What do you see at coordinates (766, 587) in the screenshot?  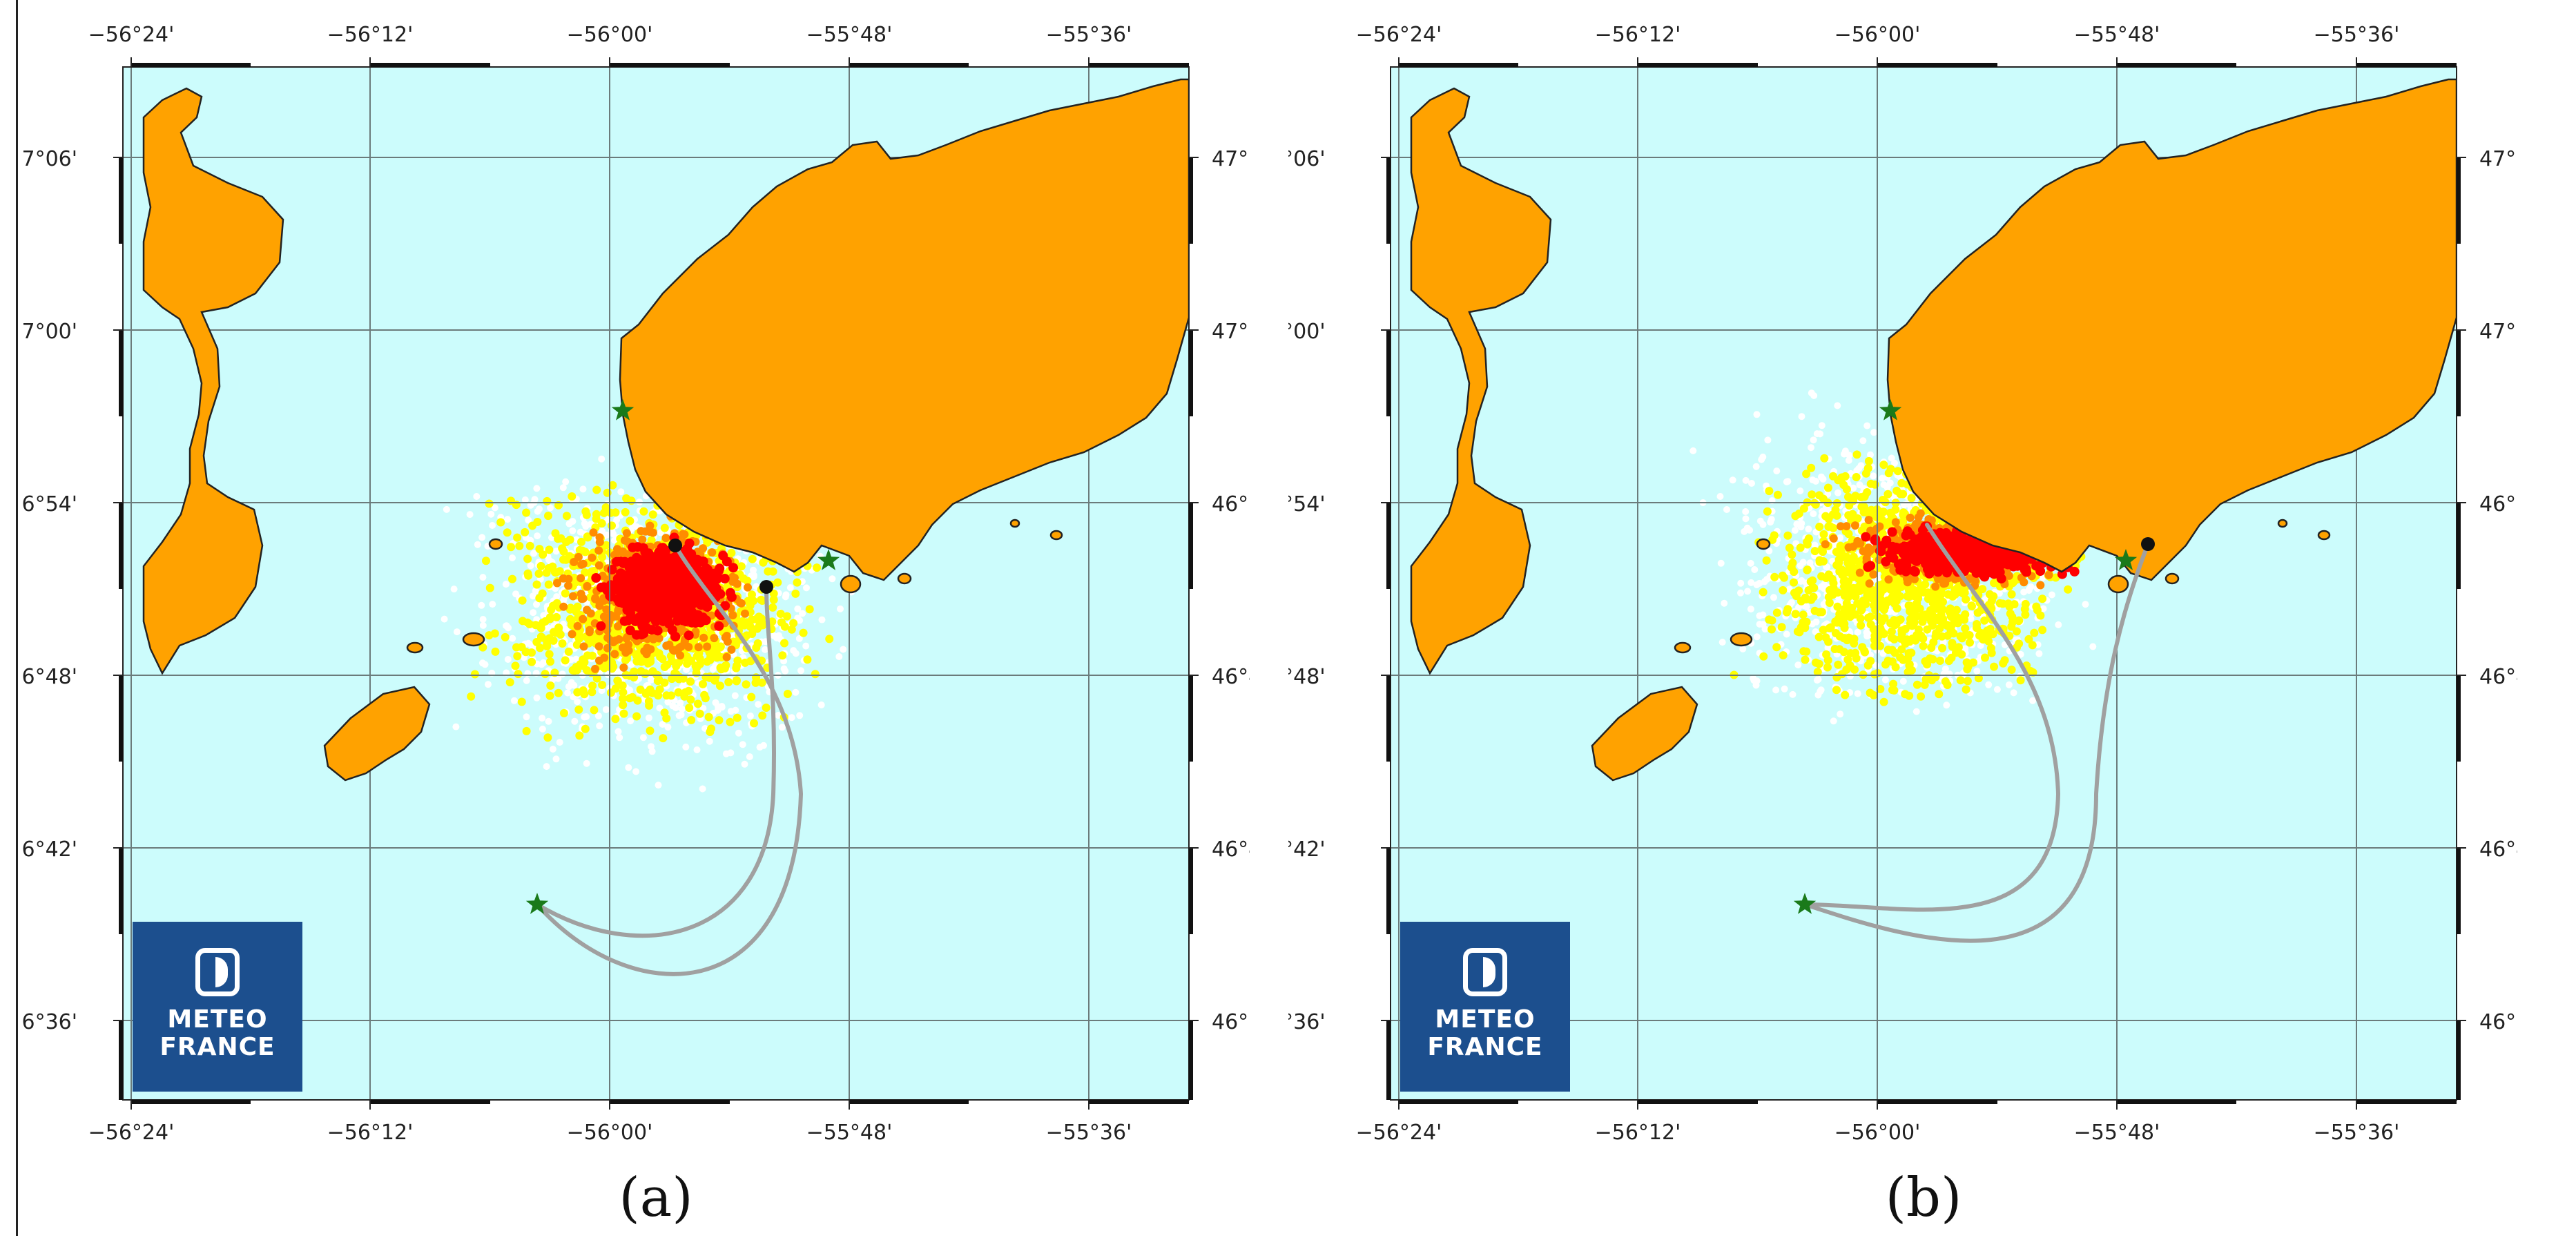 I see `release-point-marker` at bounding box center [766, 587].